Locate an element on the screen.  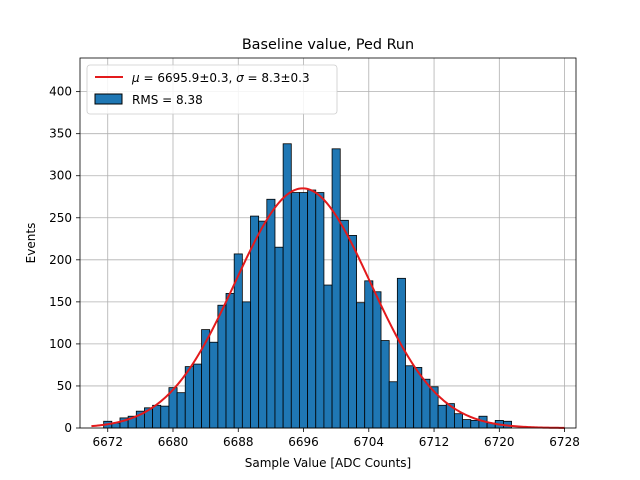
y-tick-label: 350 is located at coordinates (60, 134).